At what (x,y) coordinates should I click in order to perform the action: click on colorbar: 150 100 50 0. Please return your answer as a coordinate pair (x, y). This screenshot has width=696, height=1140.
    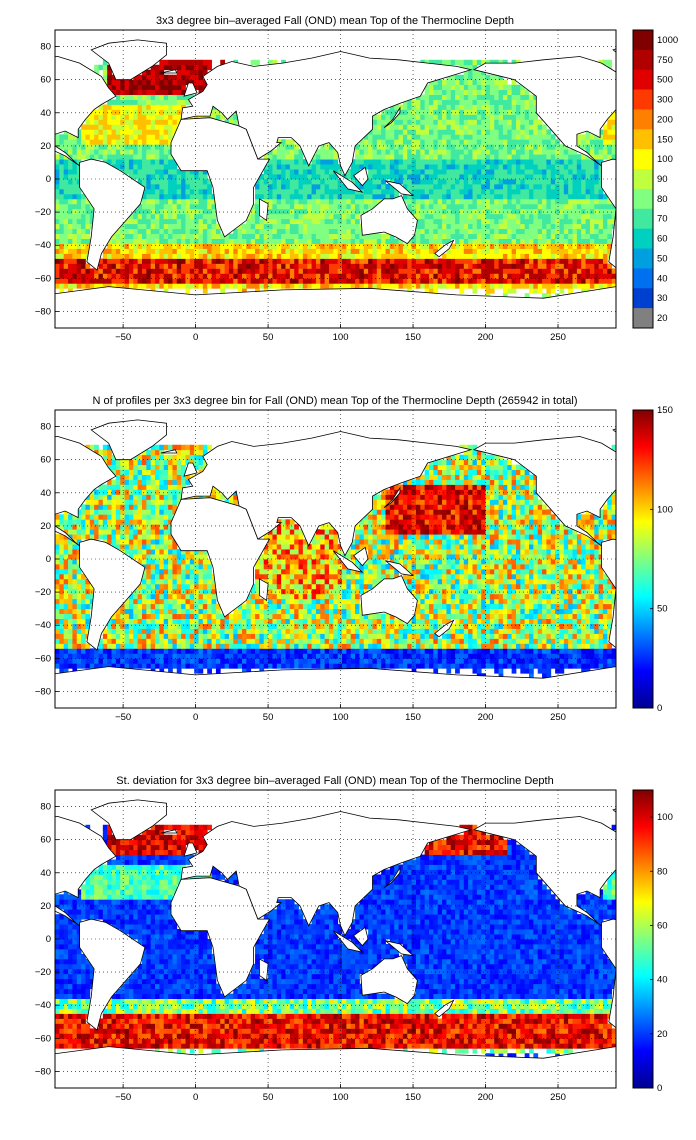
    Looking at the image, I should click on (652, 559).